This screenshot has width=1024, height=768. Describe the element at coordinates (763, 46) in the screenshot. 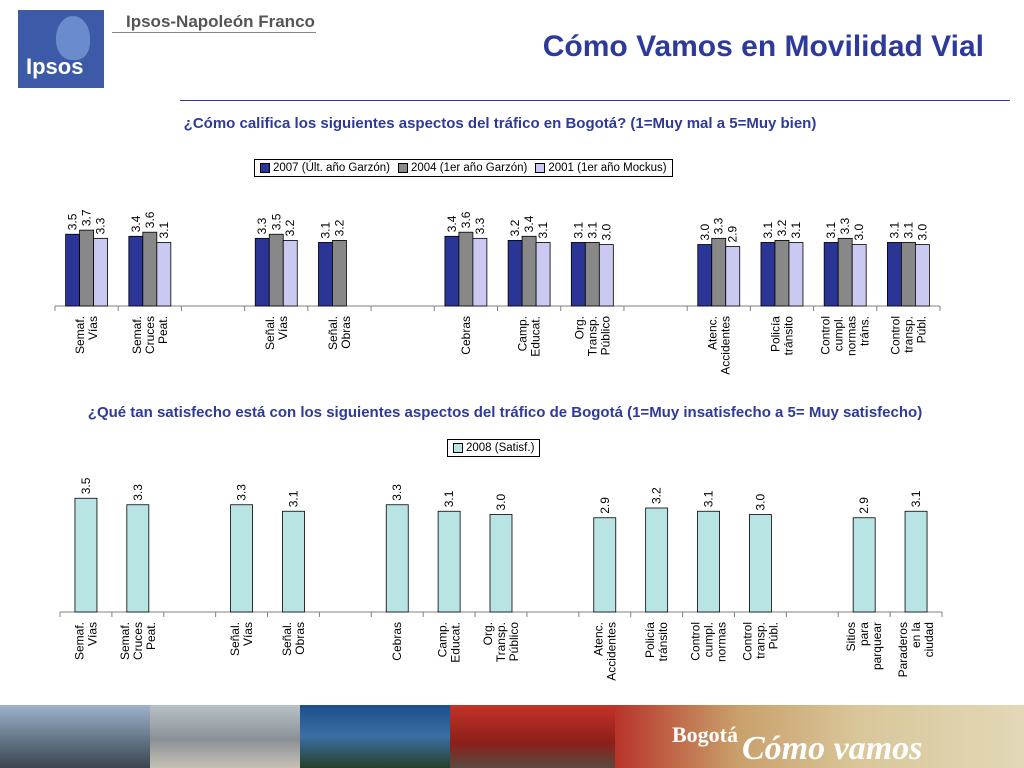

I see `page-title: Cómo Vamos en Movilidad Vial` at that location.